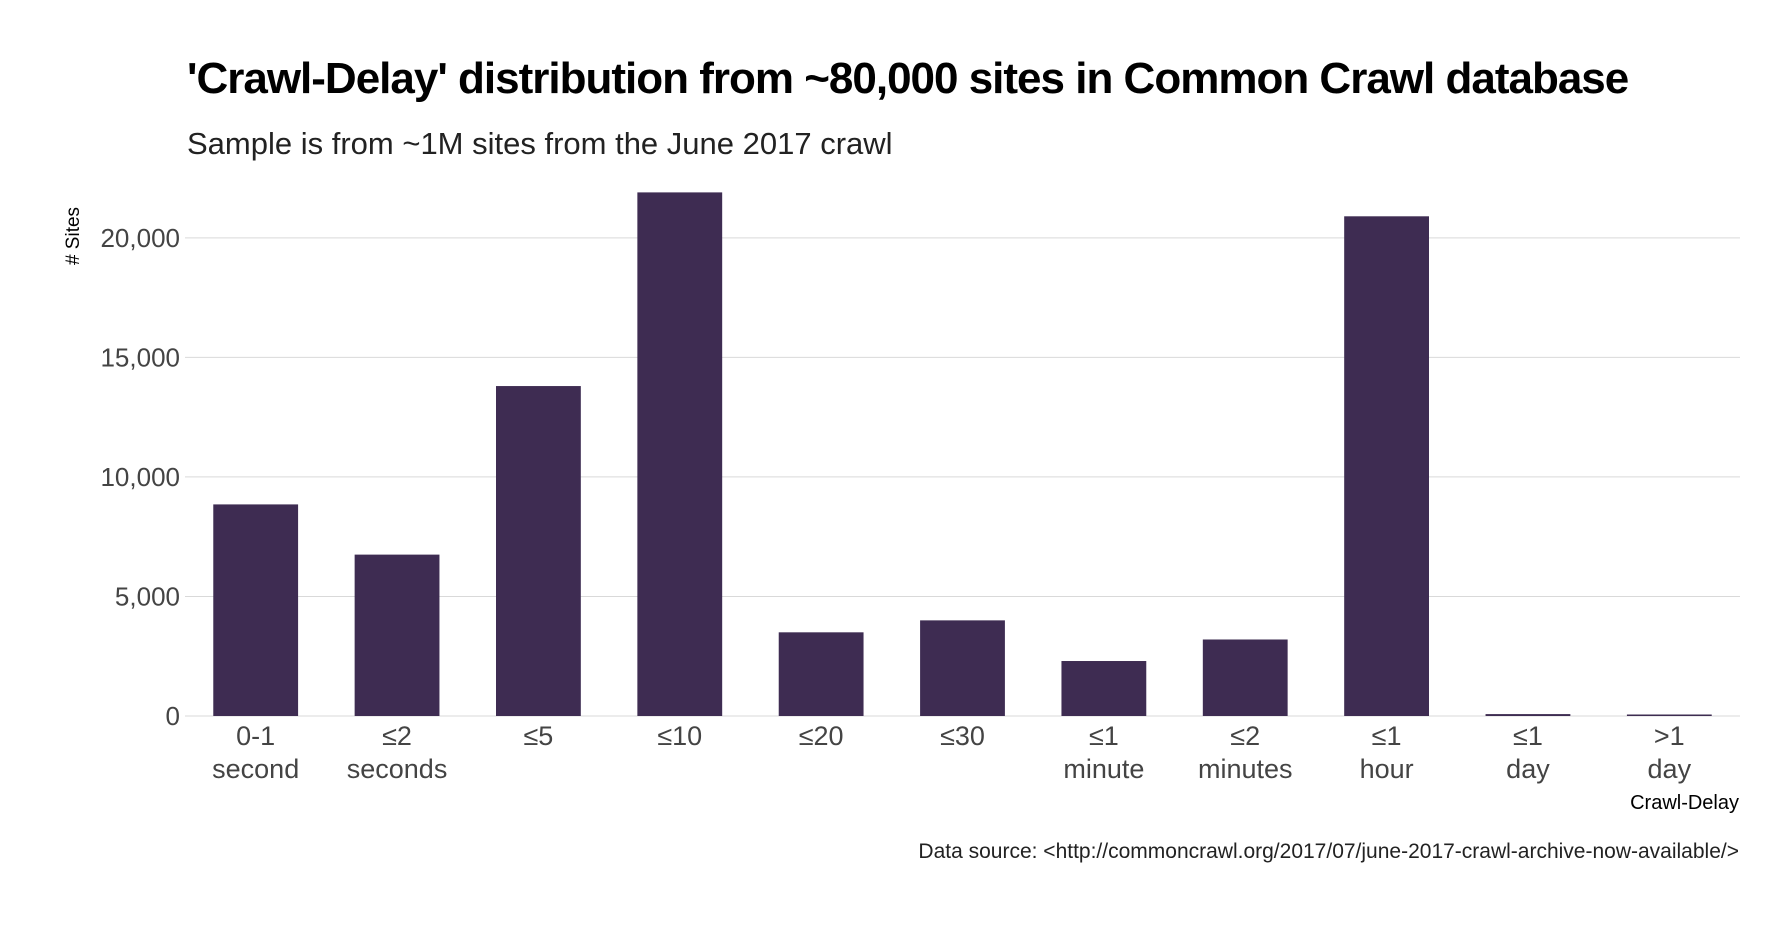 Image resolution: width=1792 pixels, height=926 pixels. I want to click on y-tick-label: 20,000, so click(140, 238).